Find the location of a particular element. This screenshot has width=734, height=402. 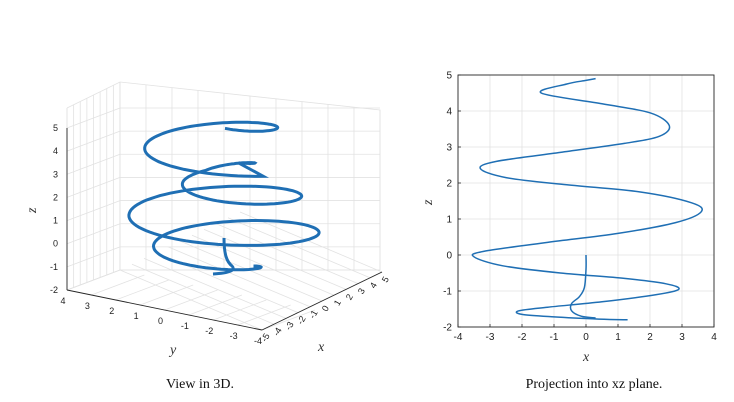

z-tick-label-3d: 1 is located at coordinates (55, 221).